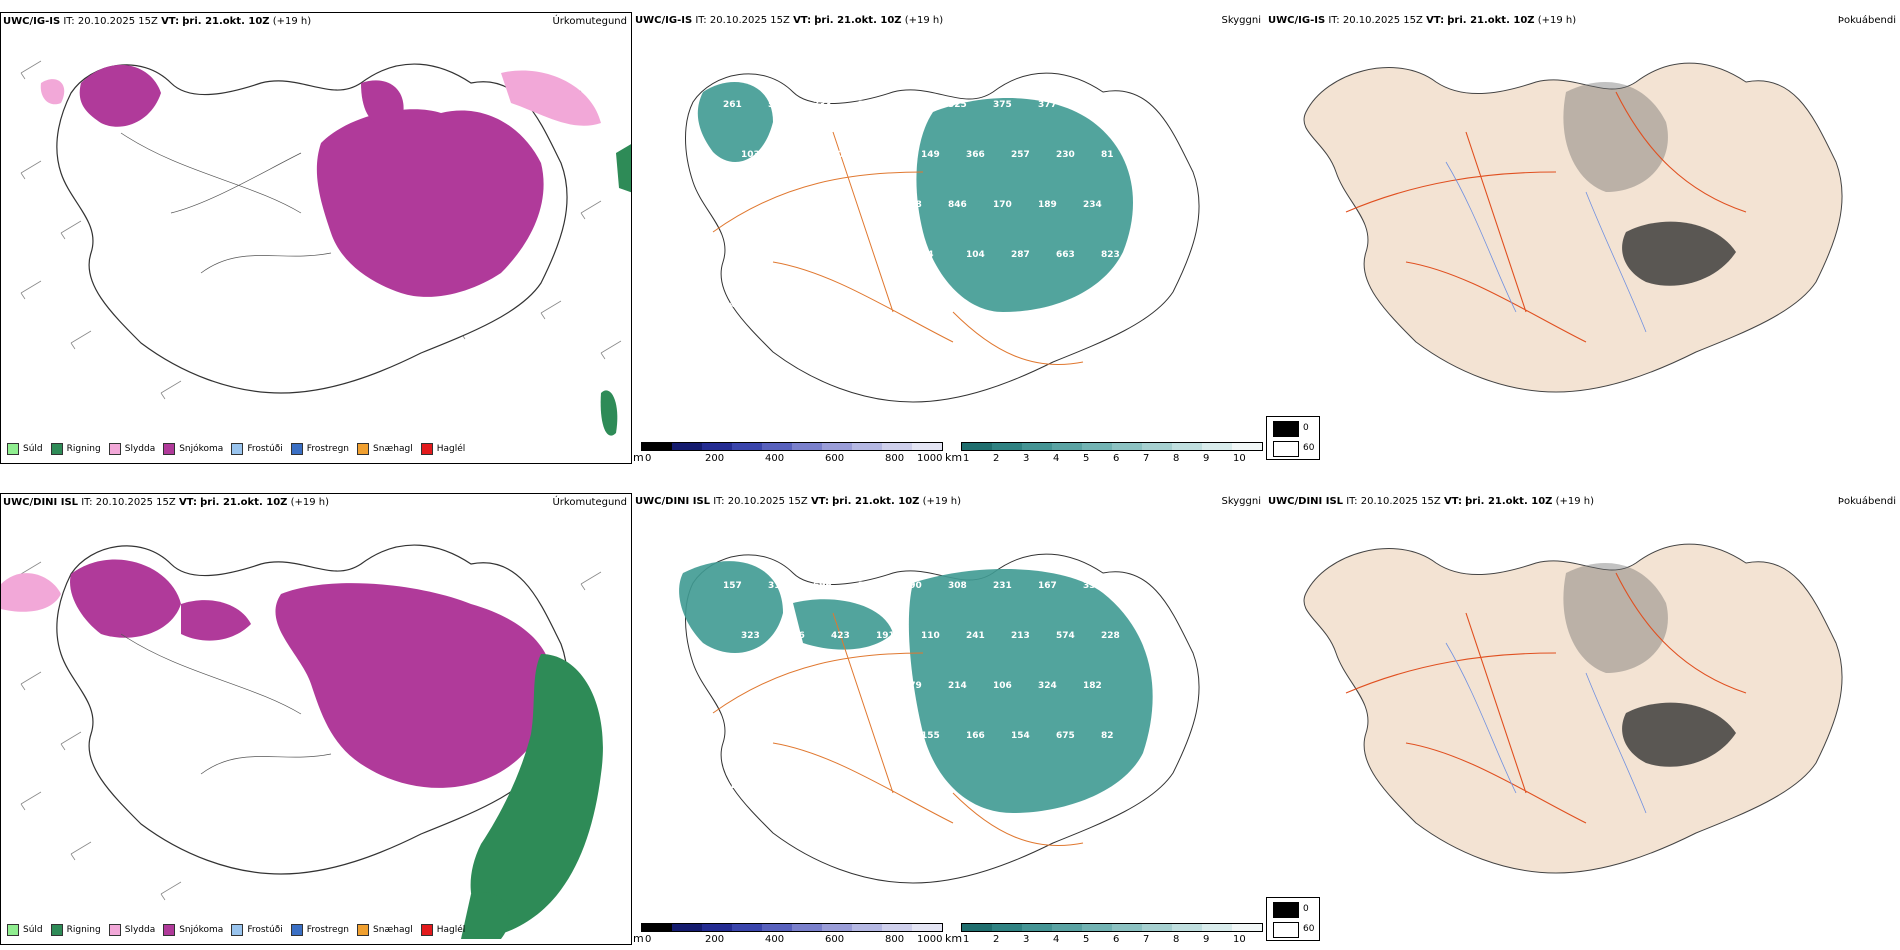  Describe the element at coordinates (536, 794) in the screenshot. I see `rain-area` at that location.